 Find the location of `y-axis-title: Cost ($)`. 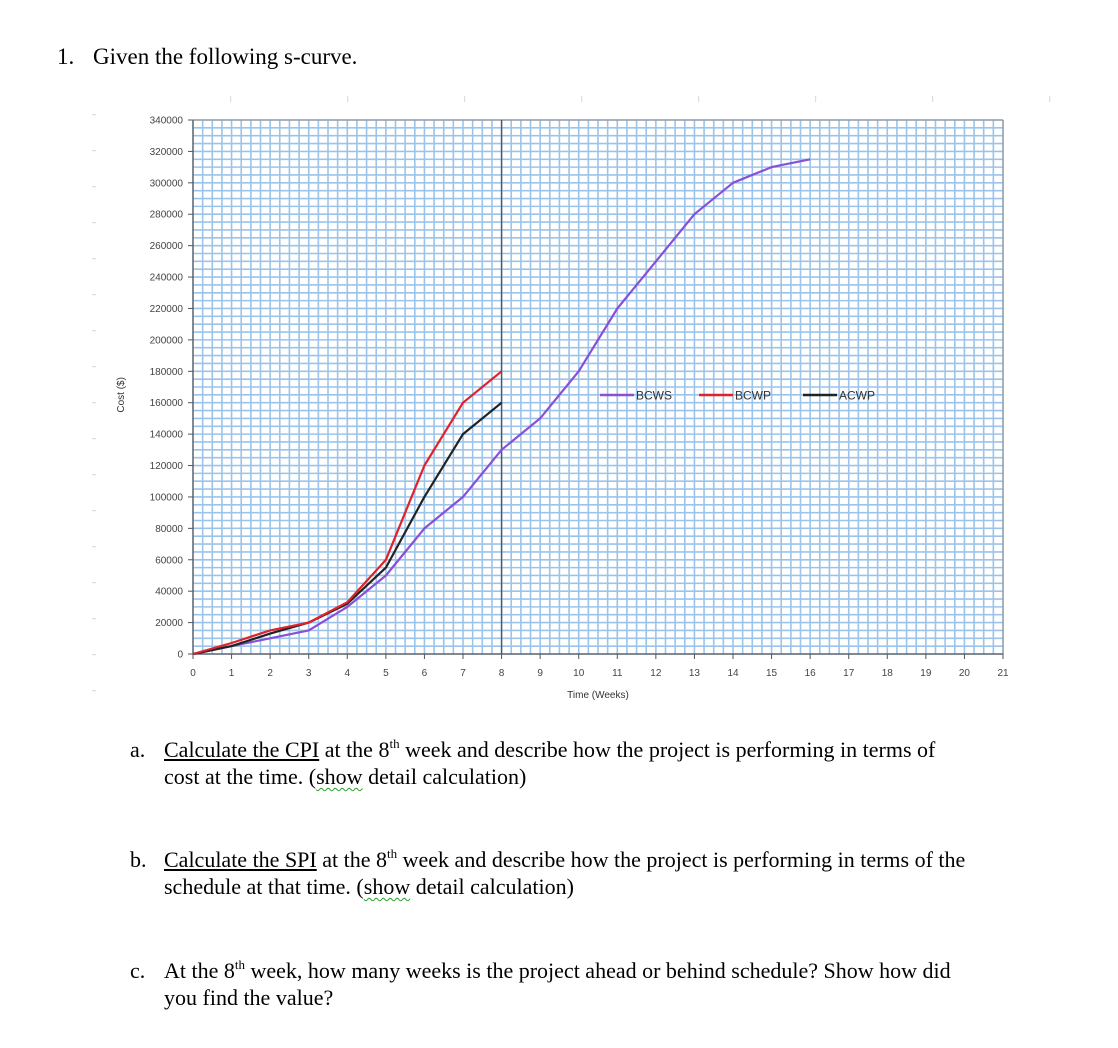

y-axis-title: Cost ($) is located at coordinates (121, 395).